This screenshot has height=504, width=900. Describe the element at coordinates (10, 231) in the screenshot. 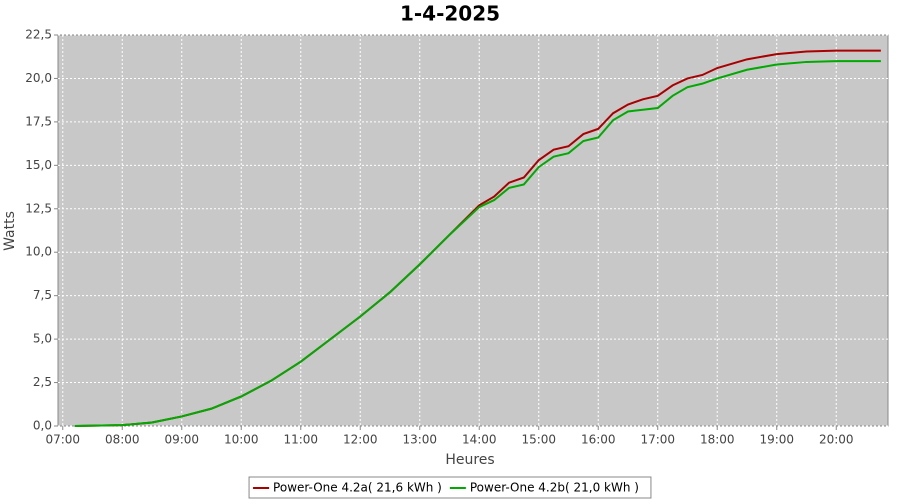

I see `y-axis-label: Watts` at that location.